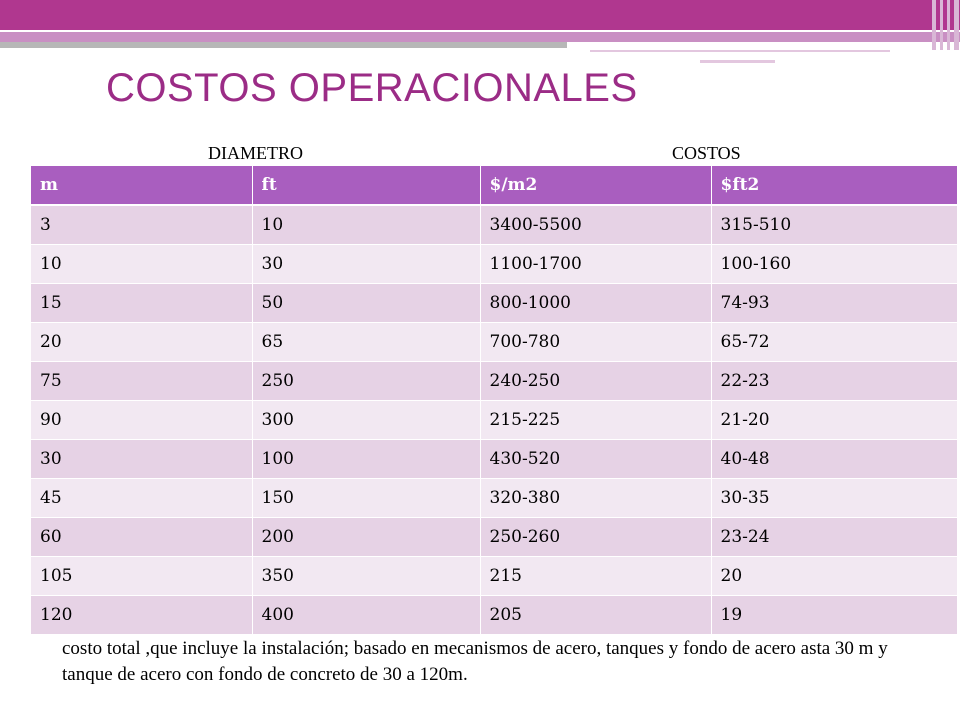 The image size is (960, 720). Describe the element at coordinates (480, 37) in the screenshot. I see `header-band-light` at that location.